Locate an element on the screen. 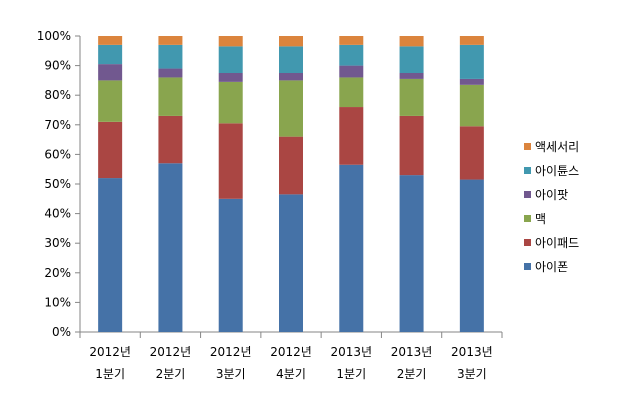  y-tick-label: 100% is located at coordinates (54, 36).